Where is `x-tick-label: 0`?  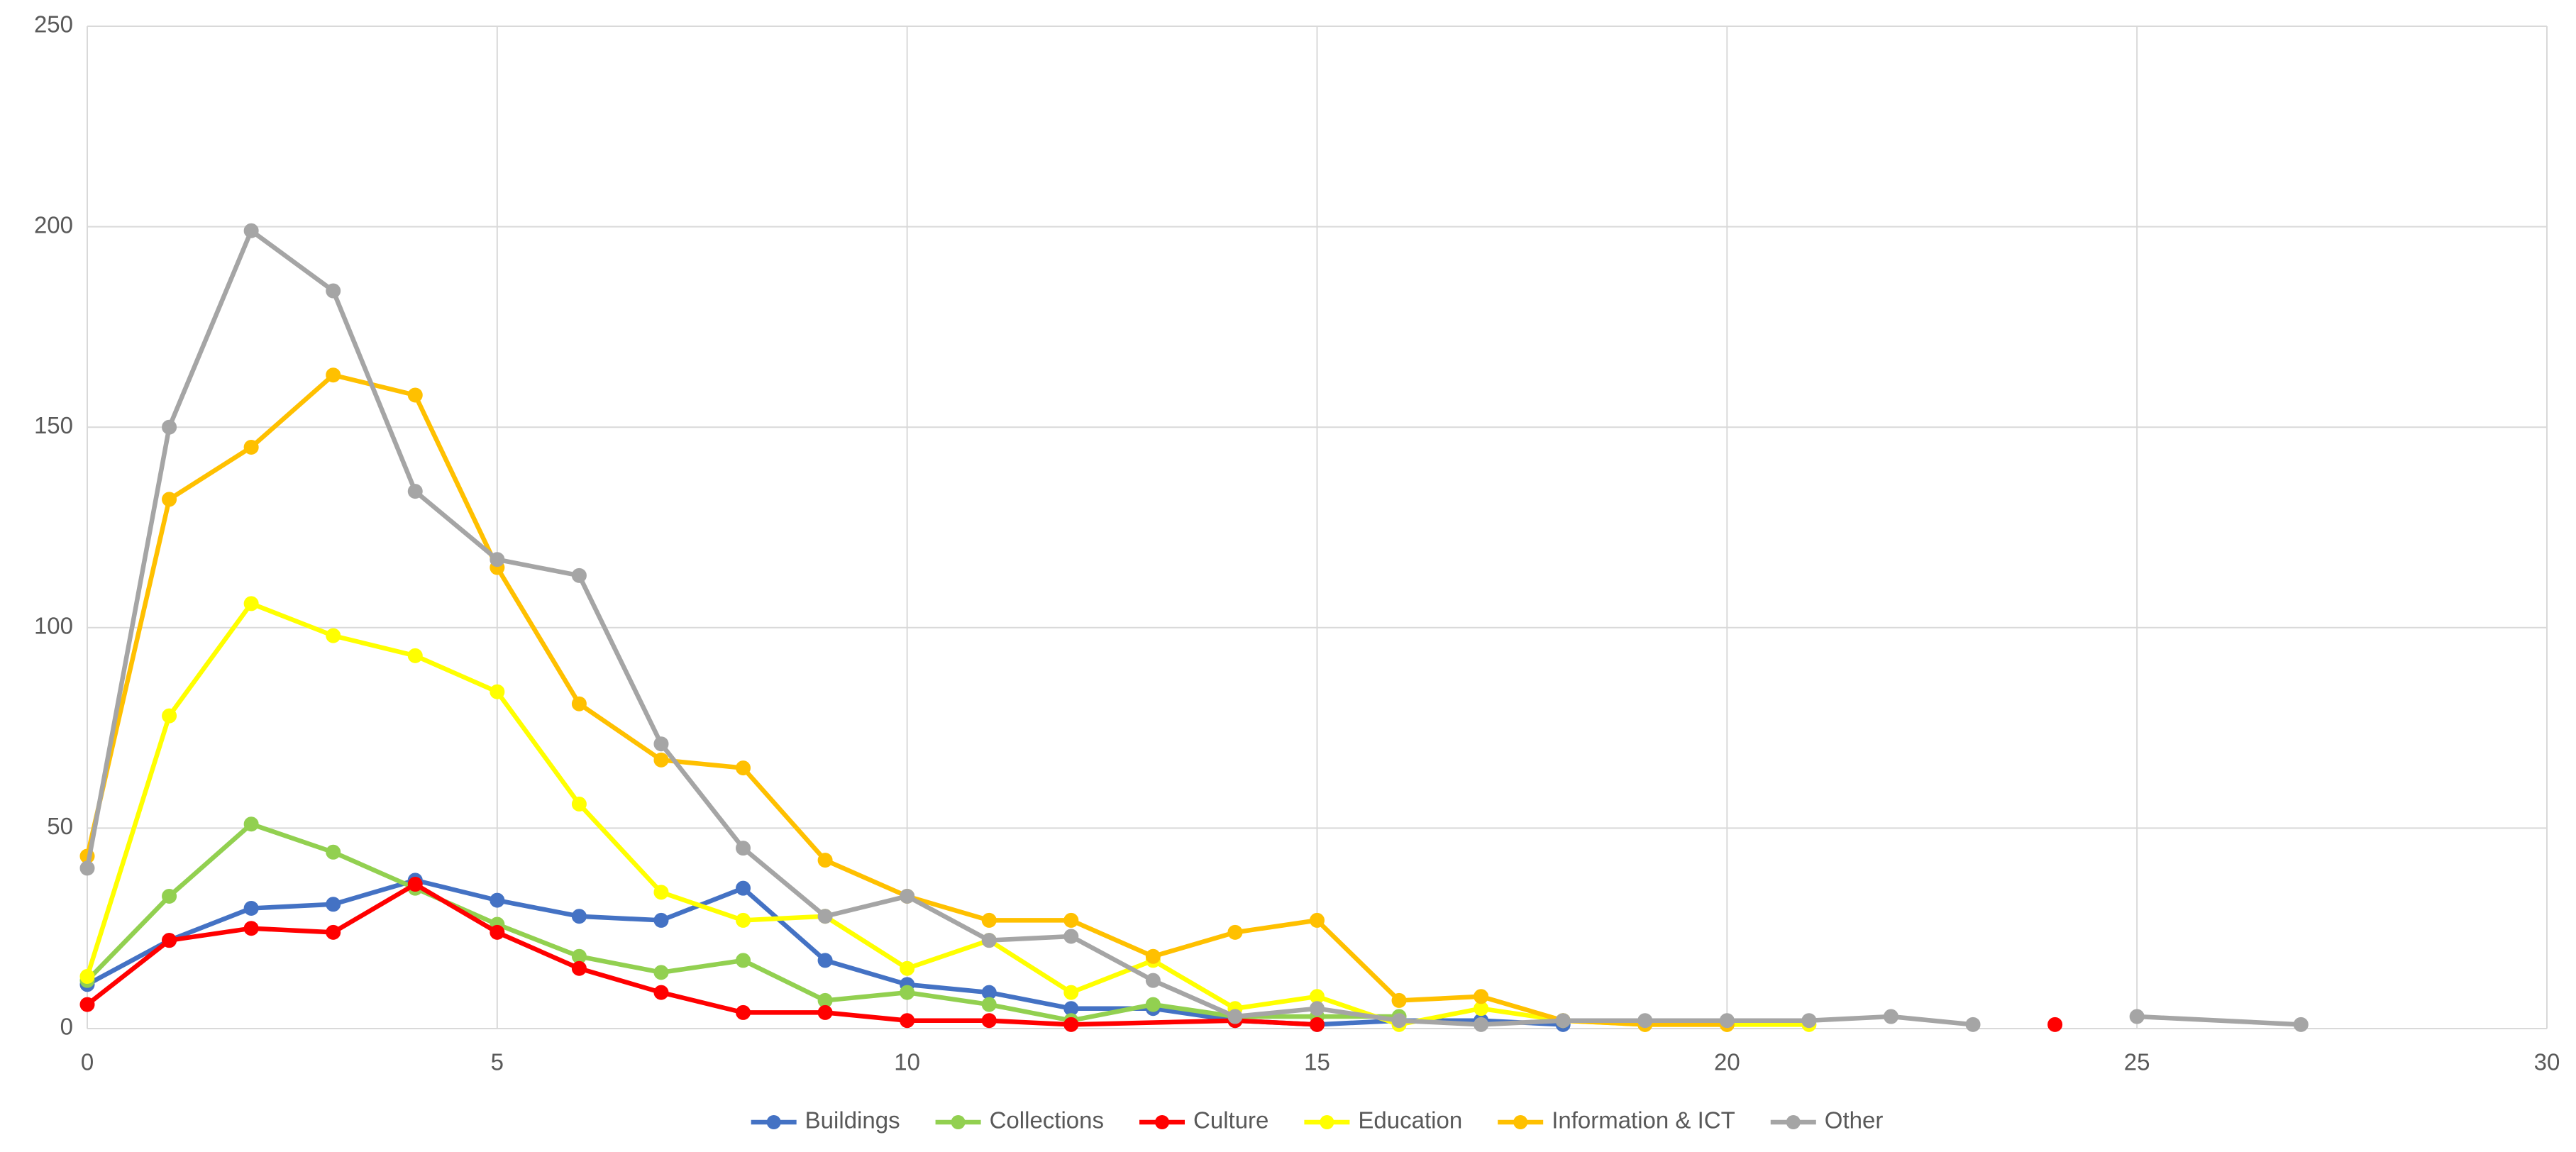
x-tick-label: 0 is located at coordinates (87, 1062).